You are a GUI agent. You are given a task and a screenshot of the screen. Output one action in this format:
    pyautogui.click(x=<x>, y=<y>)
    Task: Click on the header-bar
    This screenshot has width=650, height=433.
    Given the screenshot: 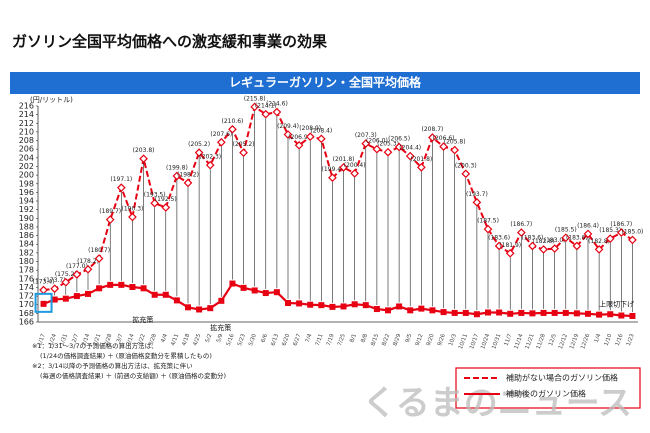 What is the action you would take?
    pyautogui.click(x=325, y=83)
    